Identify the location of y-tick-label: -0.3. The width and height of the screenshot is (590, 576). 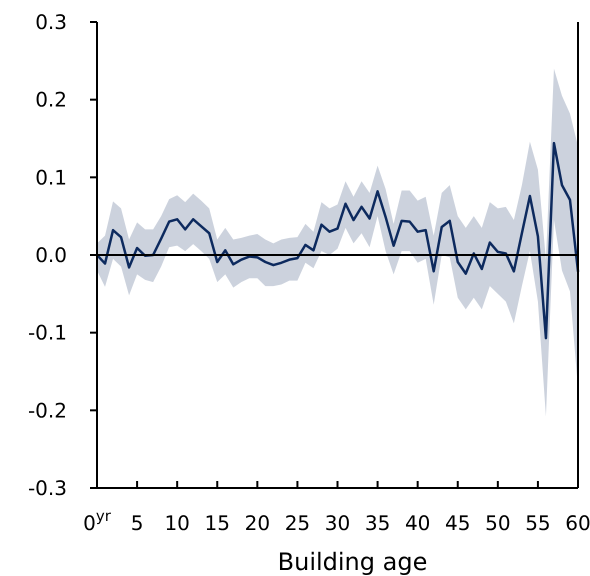
(47, 488).